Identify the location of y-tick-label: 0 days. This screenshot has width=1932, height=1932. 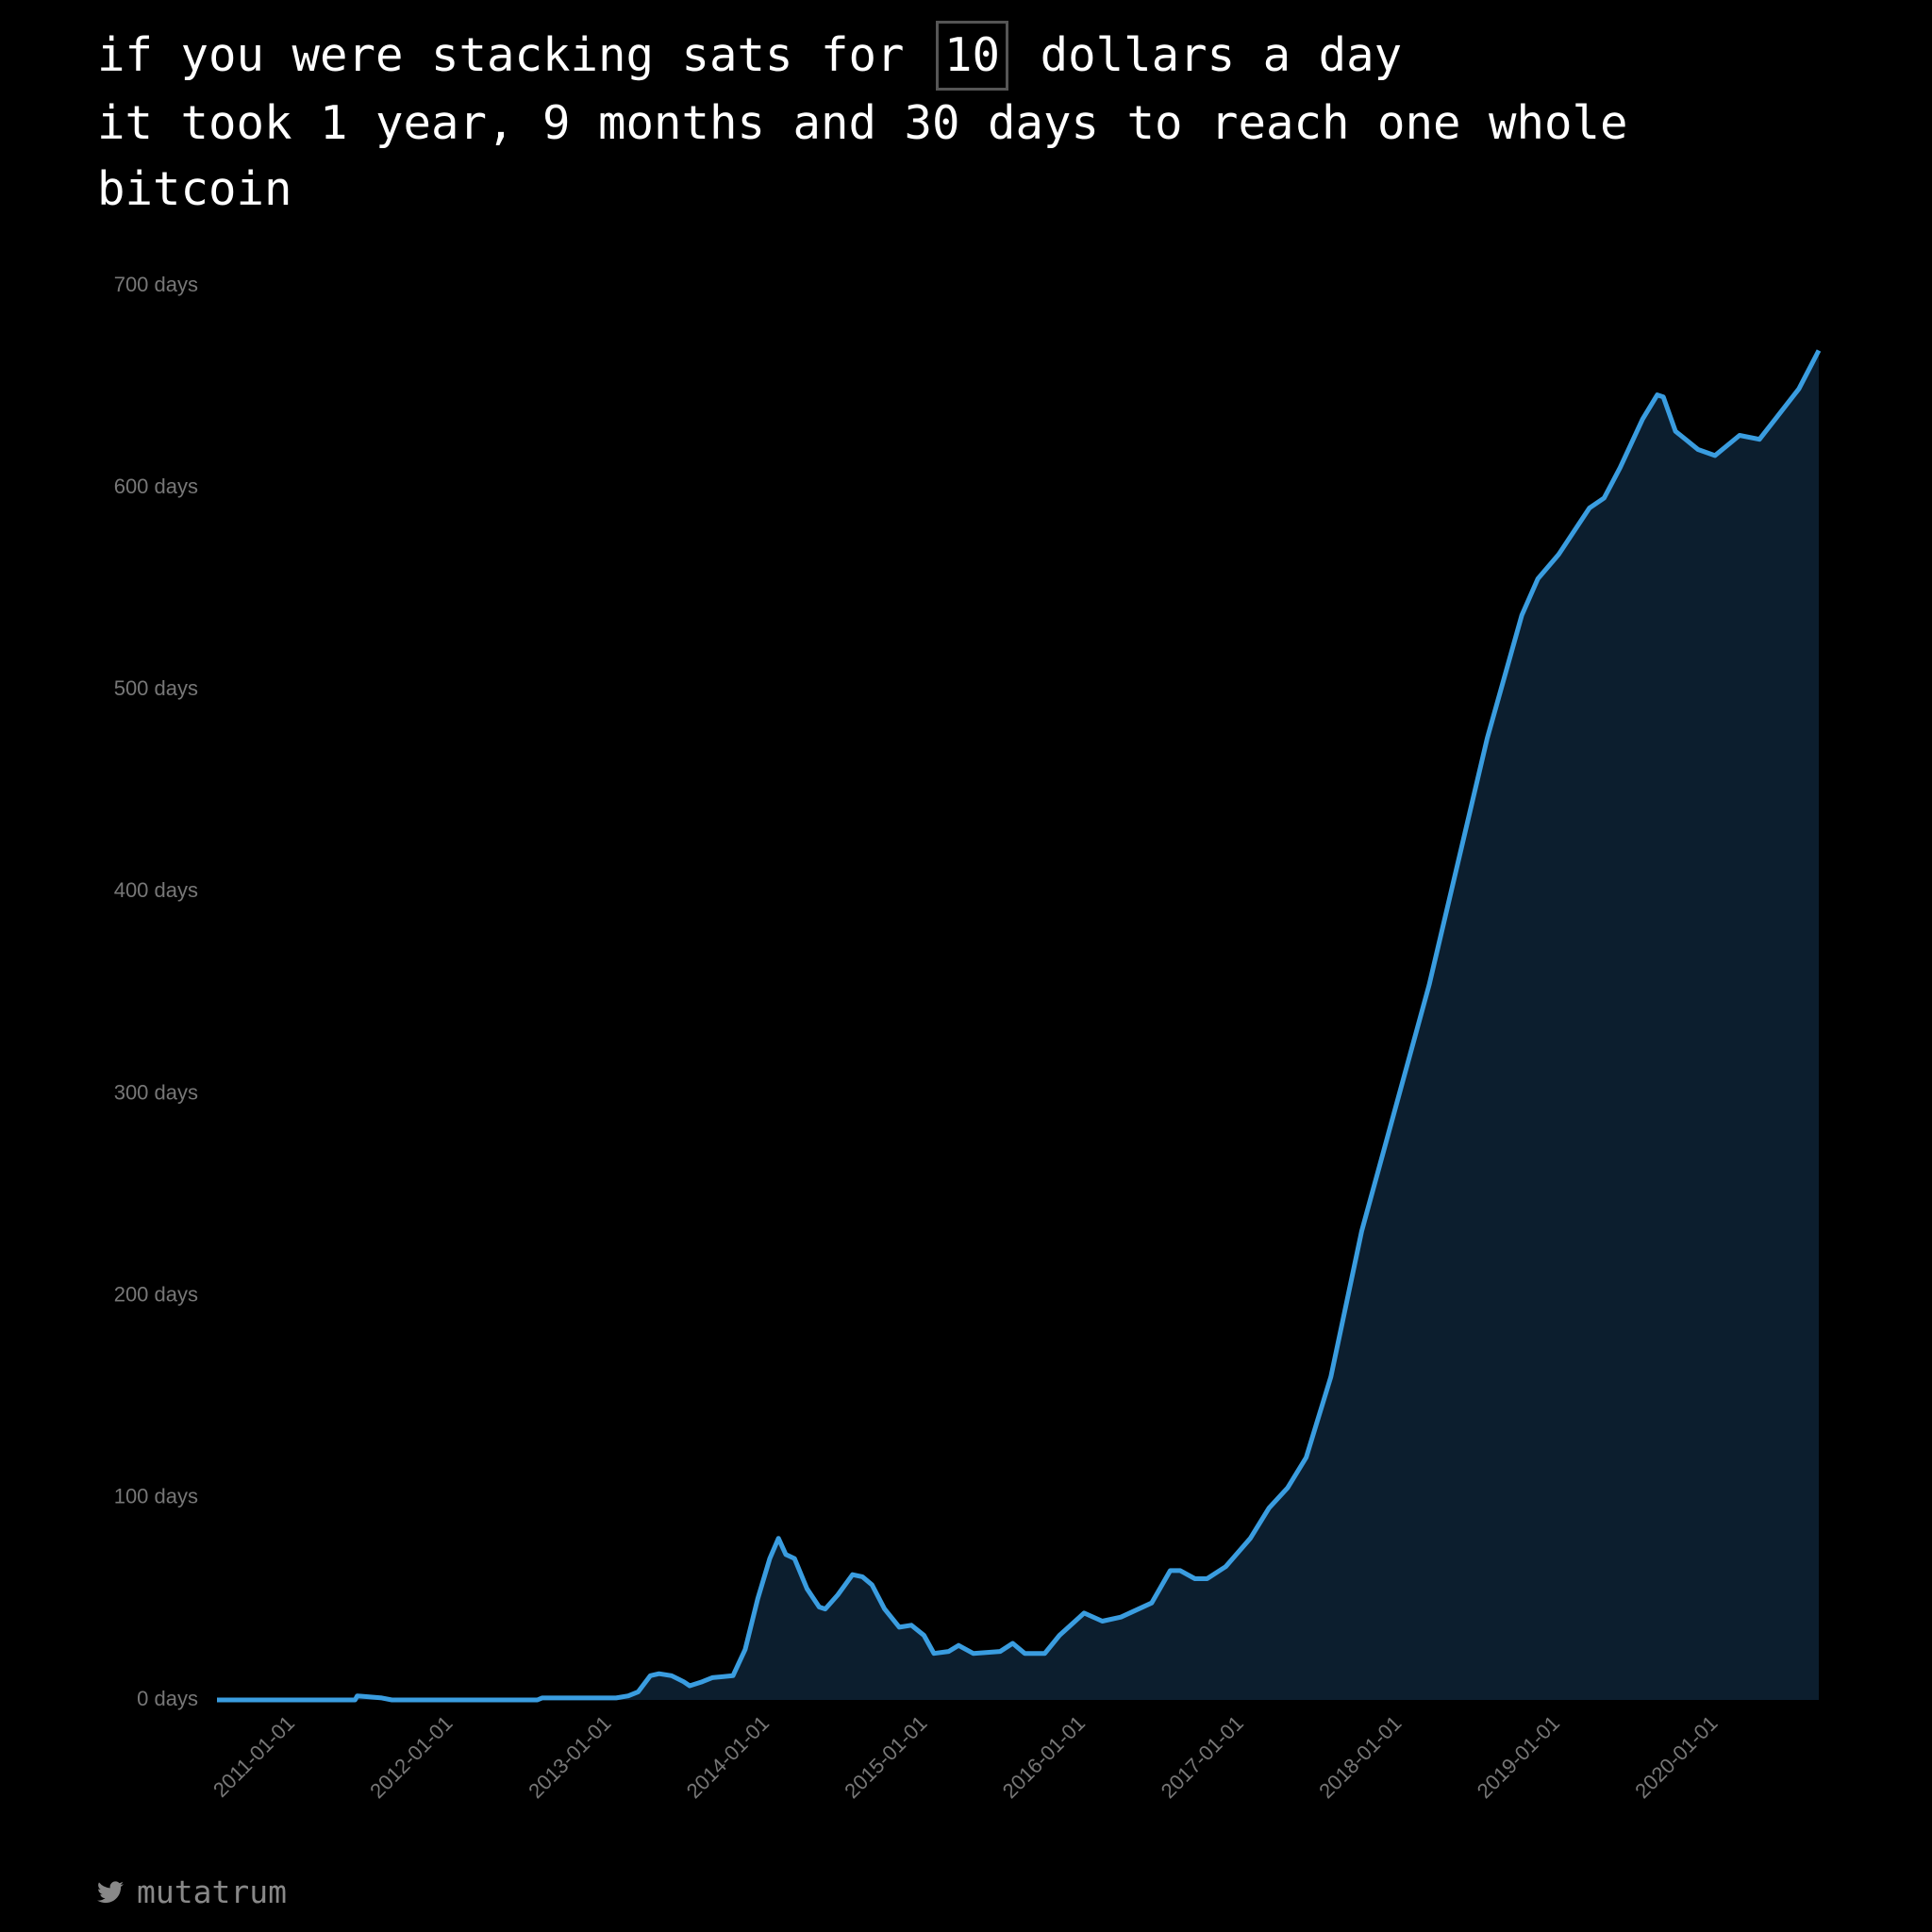
(167, 1699).